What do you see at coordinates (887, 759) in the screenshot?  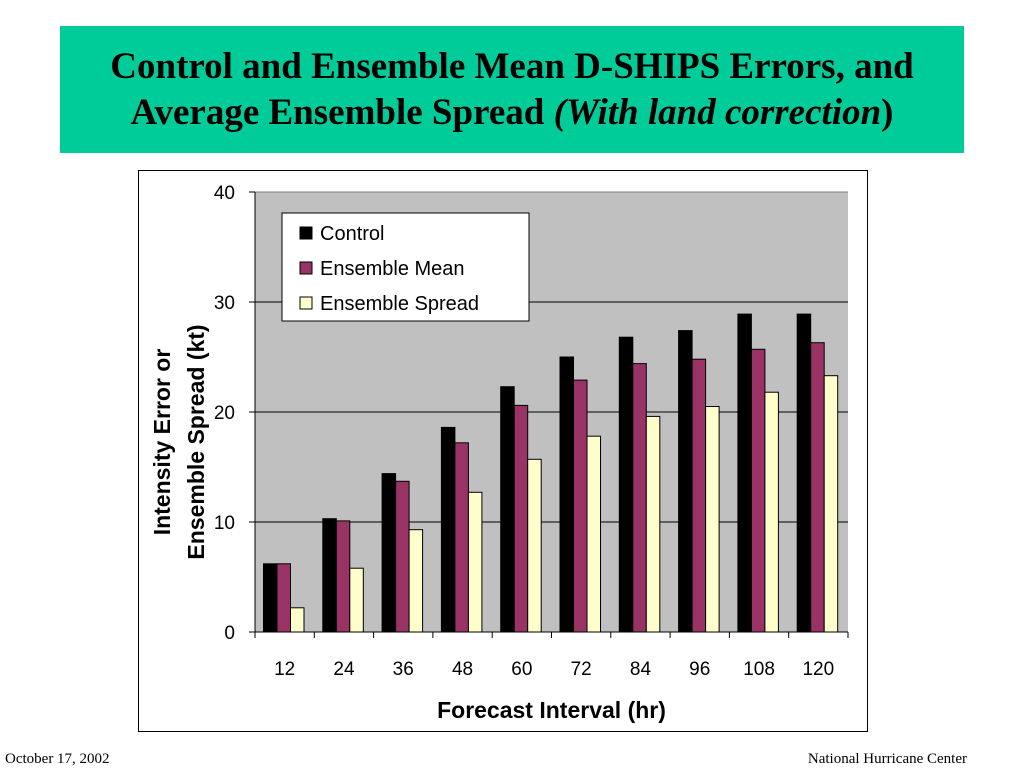 I see `footer-organization: National Hurricane Center` at bounding box center [887, 759].